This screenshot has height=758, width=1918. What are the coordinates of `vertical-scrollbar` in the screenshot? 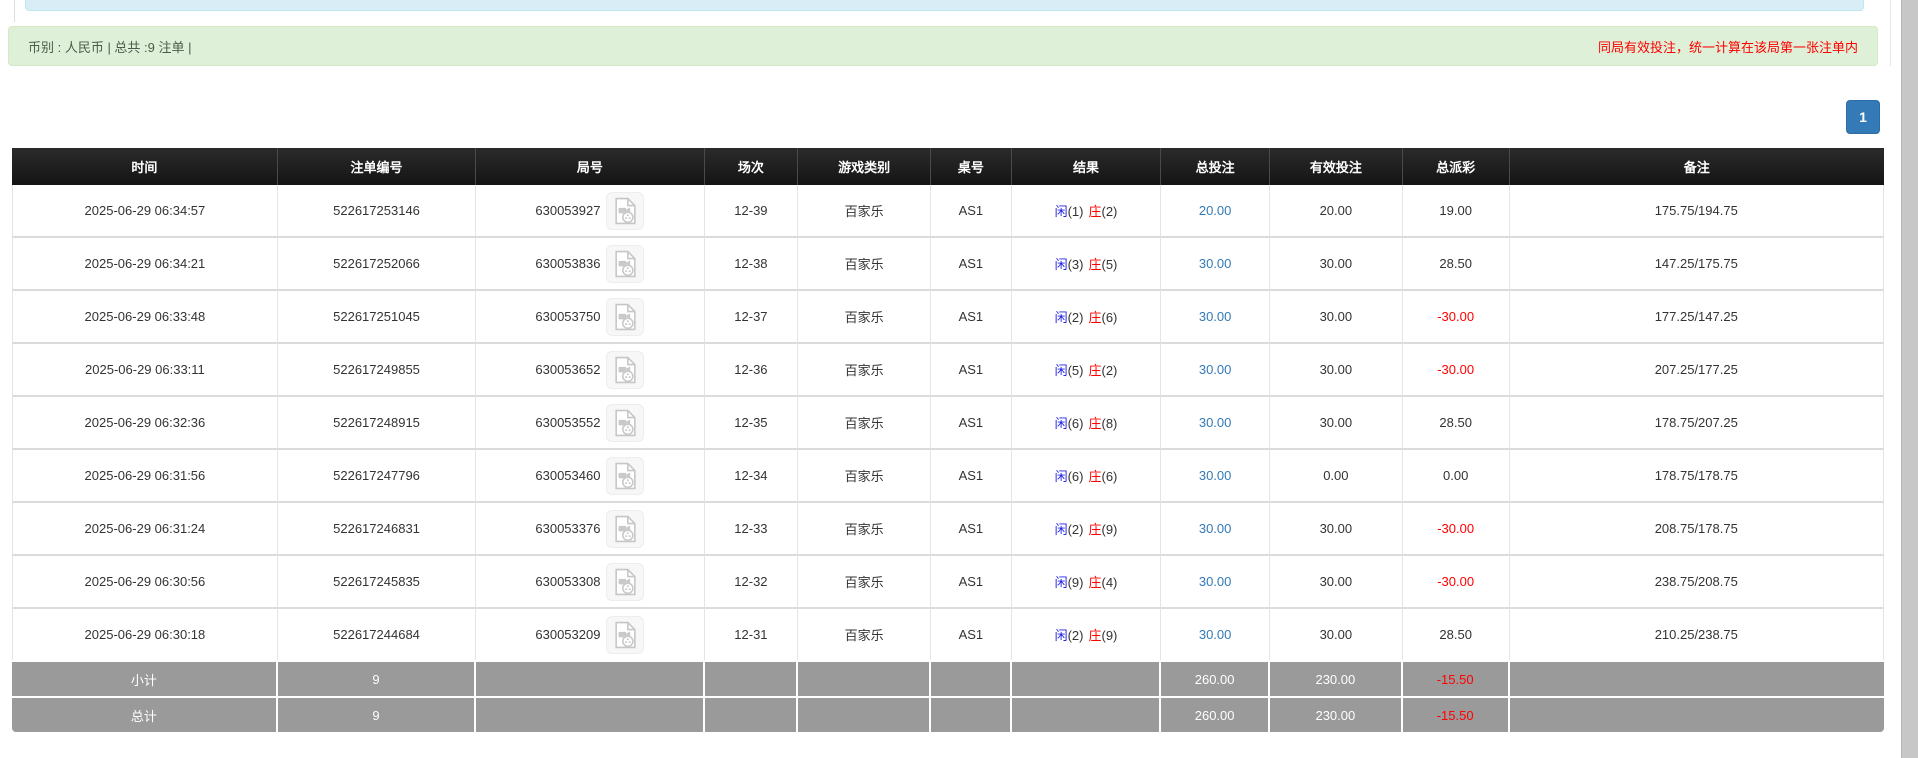 It's located at (1909, 379).